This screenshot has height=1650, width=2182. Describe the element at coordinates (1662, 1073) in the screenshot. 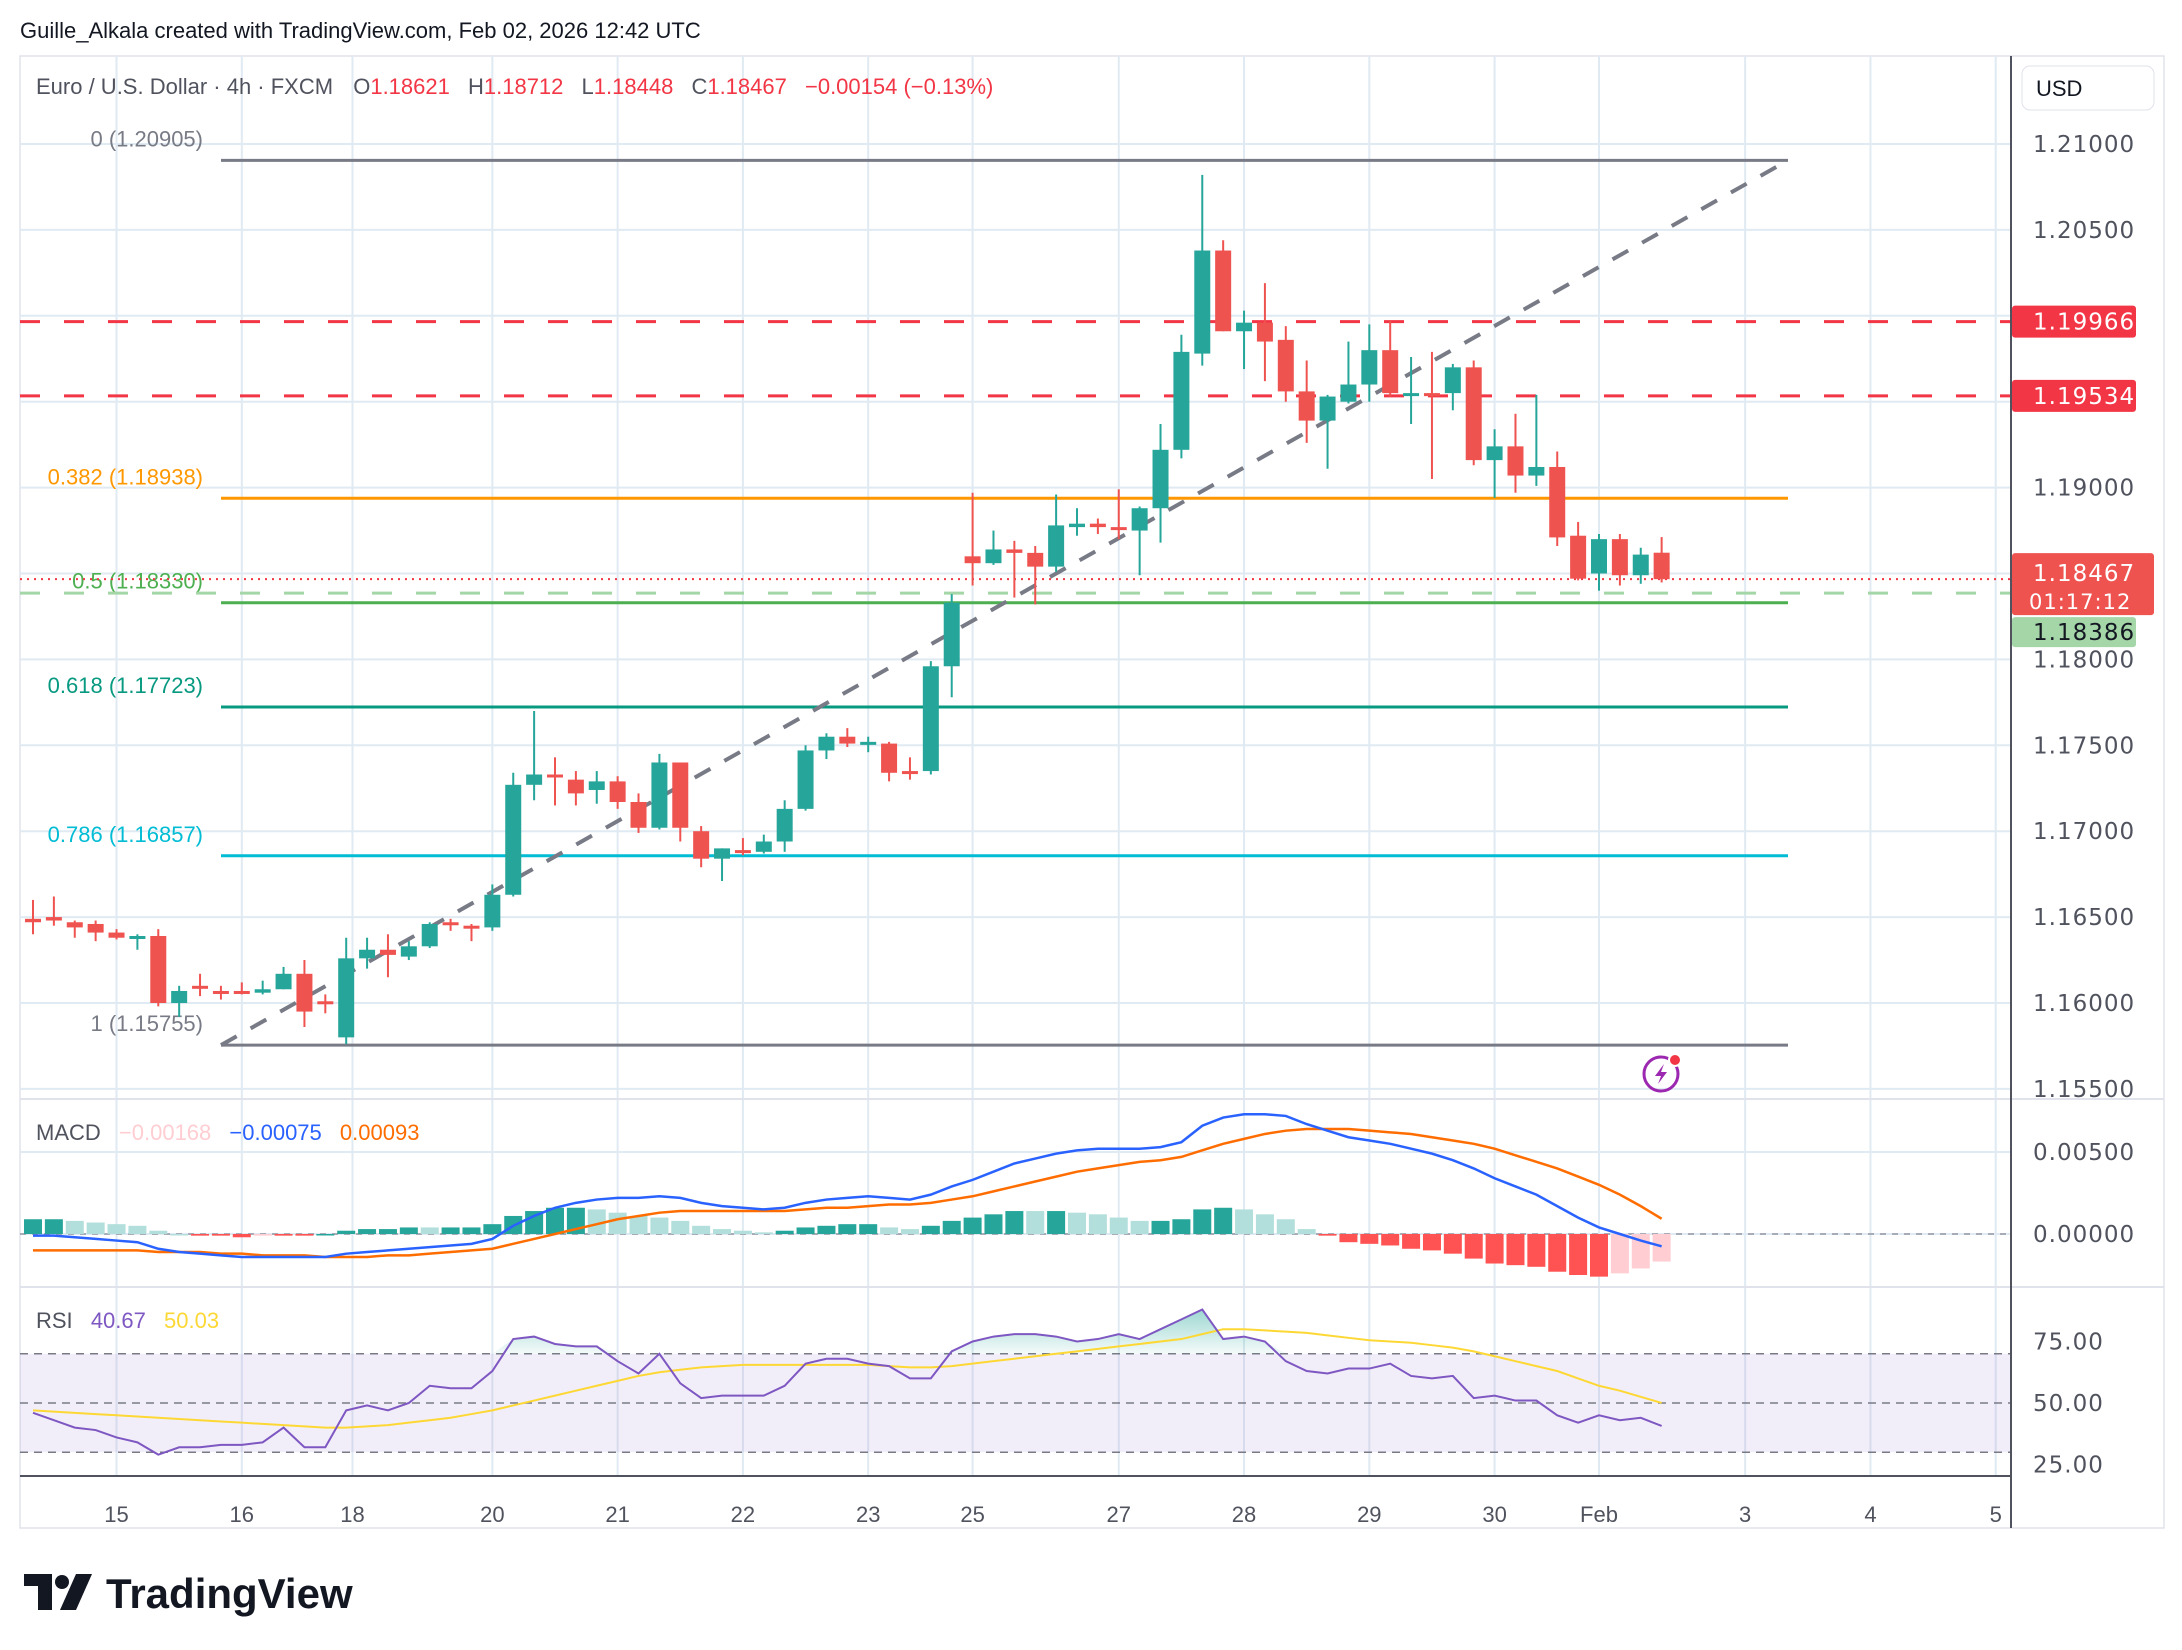

I see `lightning-icon` at that location.